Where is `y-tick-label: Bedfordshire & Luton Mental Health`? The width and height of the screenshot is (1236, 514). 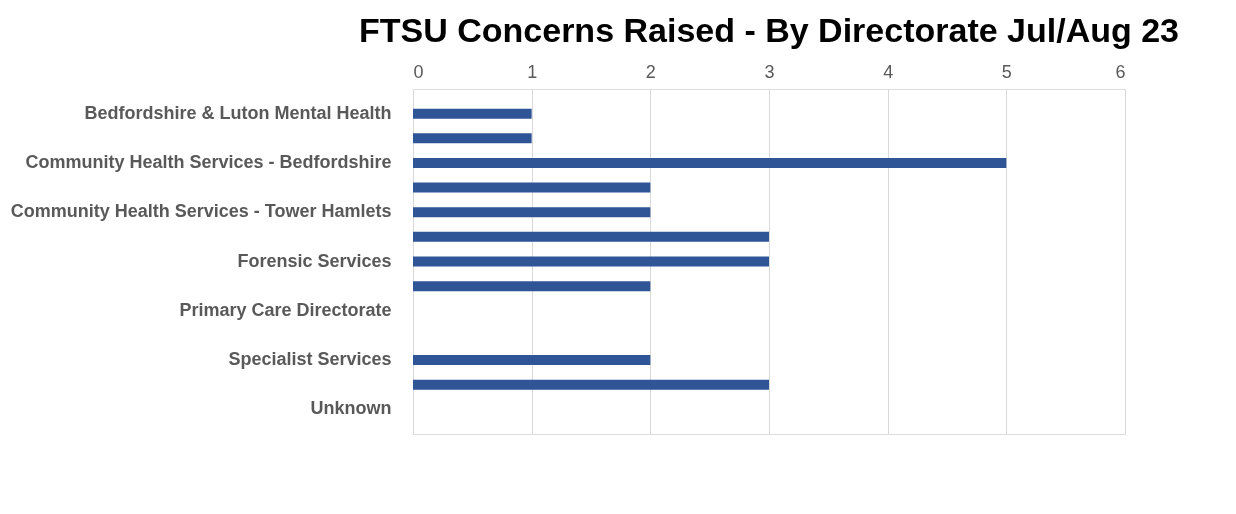
y-tick-label: Bedfordshire & Luton Mental Health is located at coordinates (238, 112).